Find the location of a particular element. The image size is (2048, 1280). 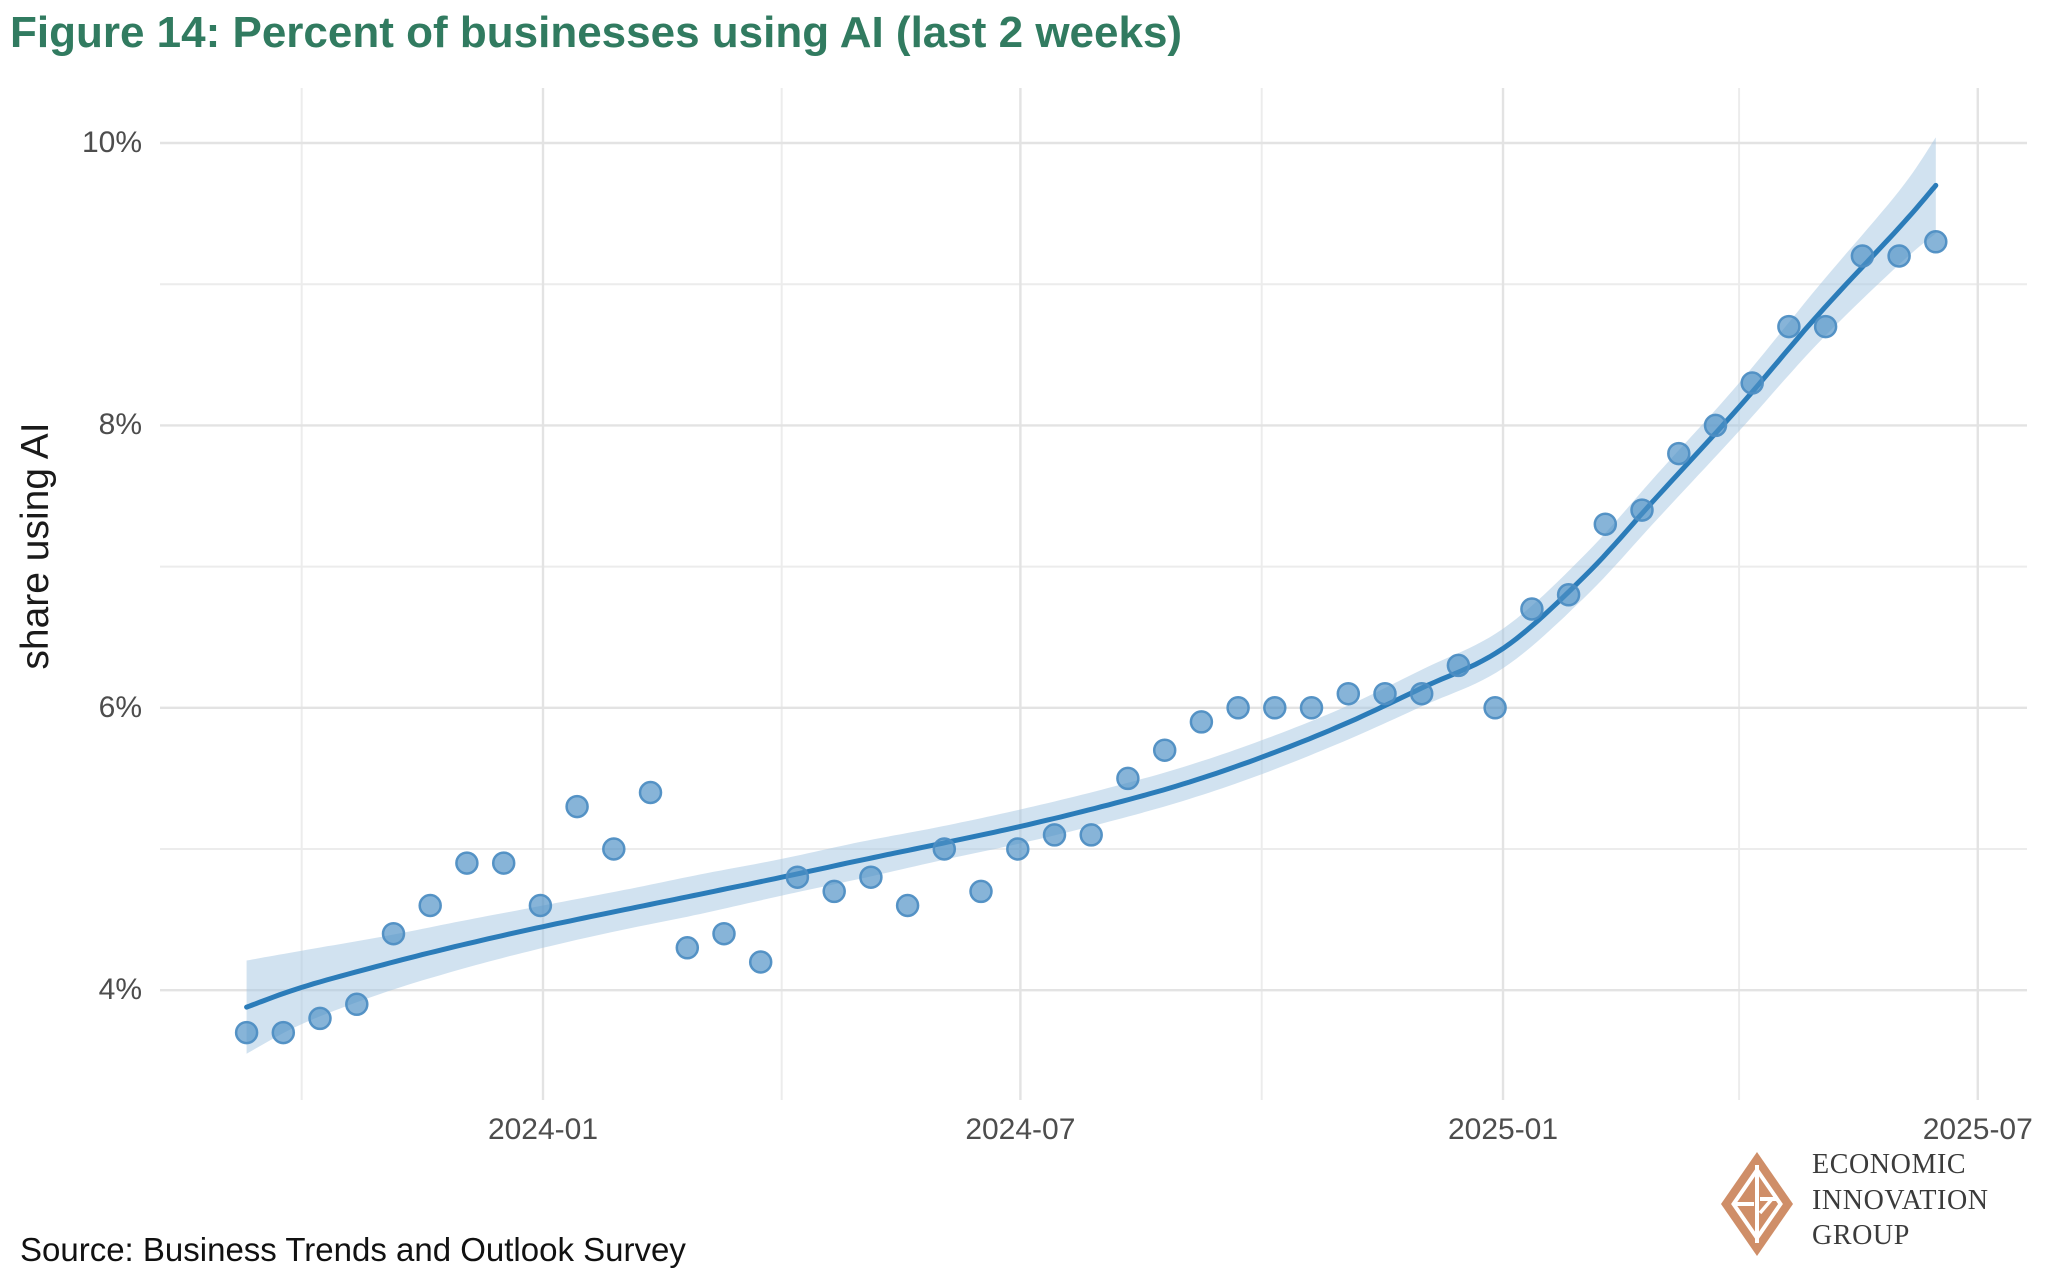

x-tick-label: 2025-01 is located at coordinates (1503, 1129).